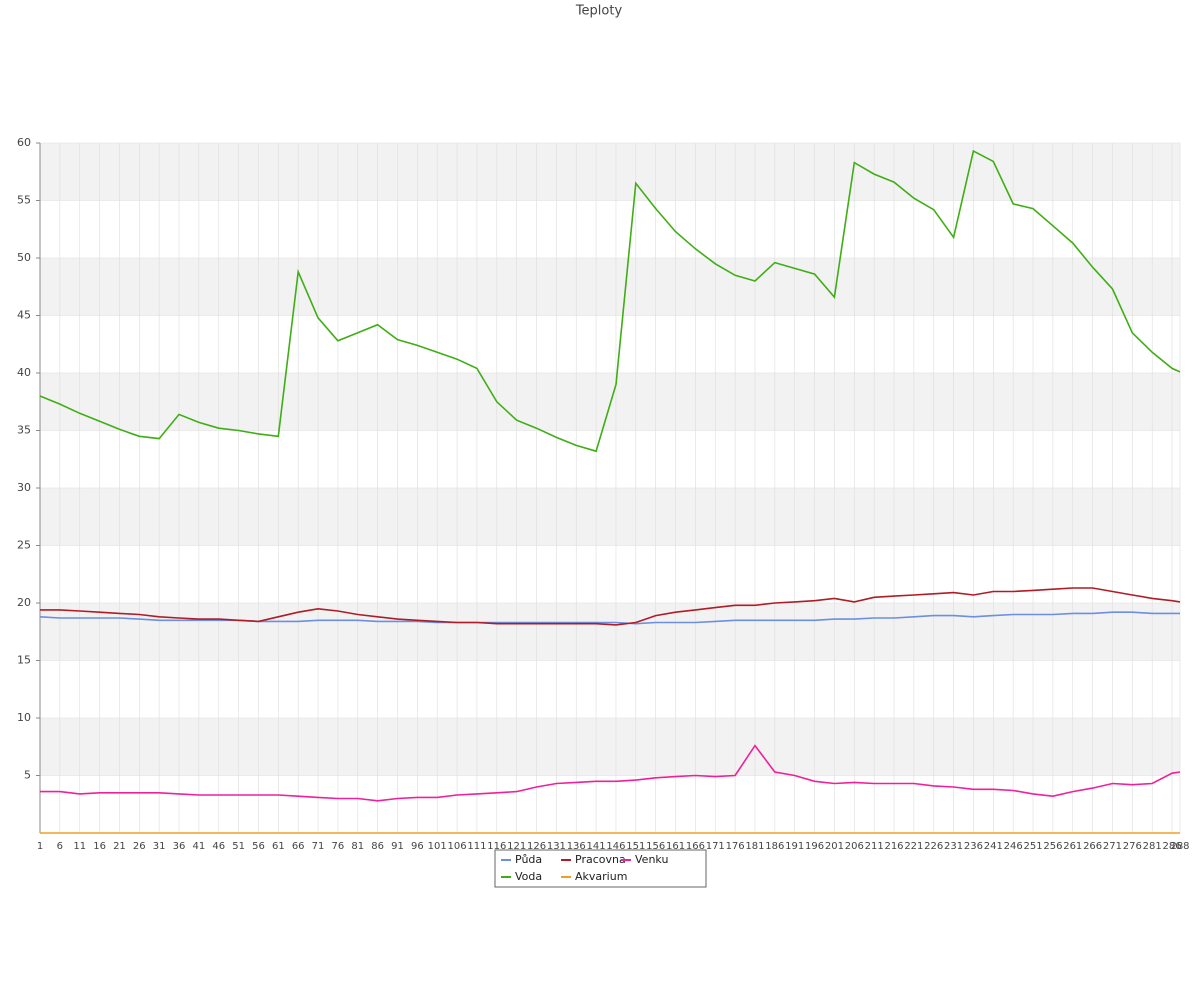 The width and height of the screenshot is (1200, 1000). I want to click on x-tick-label: 141, so click(596, 846).